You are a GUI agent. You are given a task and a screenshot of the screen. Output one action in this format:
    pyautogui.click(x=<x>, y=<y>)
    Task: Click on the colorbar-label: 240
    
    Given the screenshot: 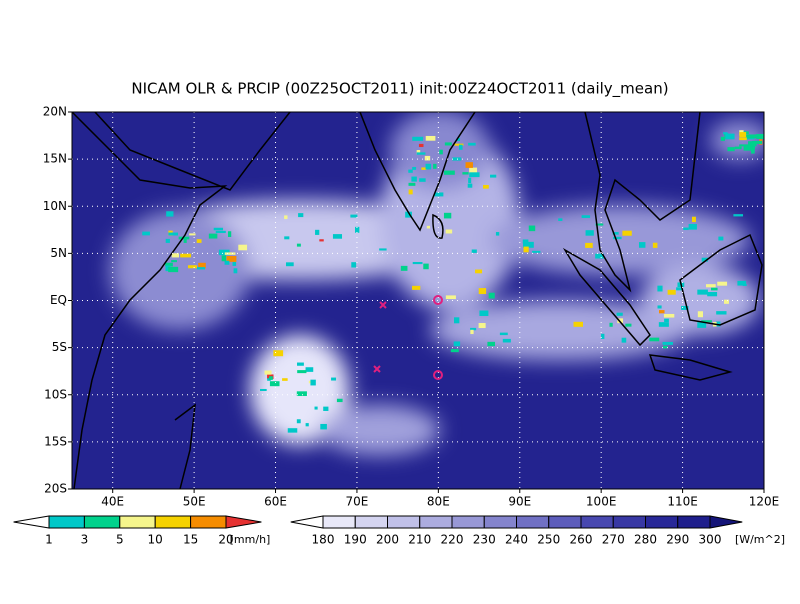 What is the action you would take?
    pyautogui.click(x=516, y=540)
    